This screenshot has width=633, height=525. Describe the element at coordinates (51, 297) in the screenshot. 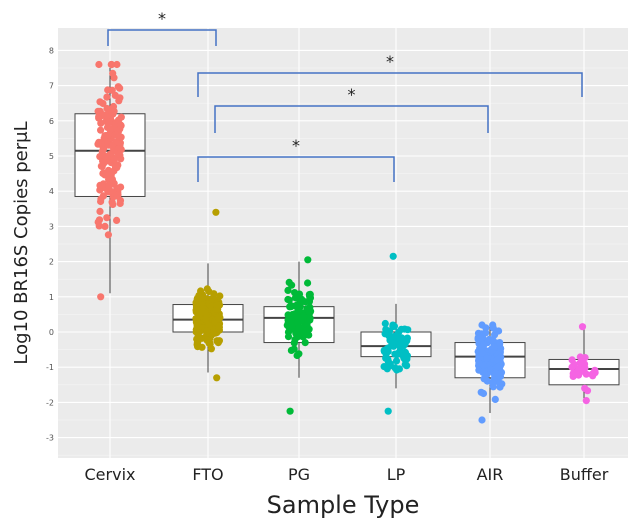

I see `y-tick-label: 1` at that location.